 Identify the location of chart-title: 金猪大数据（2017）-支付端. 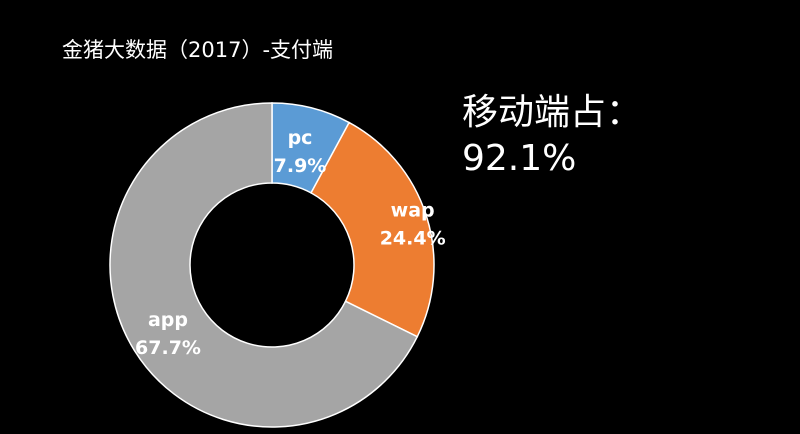
(198, 50).